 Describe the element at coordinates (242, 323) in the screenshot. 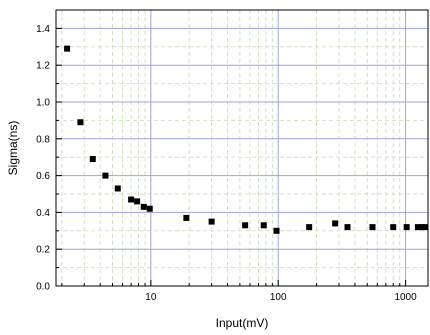

I see `x-axis-title: Input(mV)` at that location.